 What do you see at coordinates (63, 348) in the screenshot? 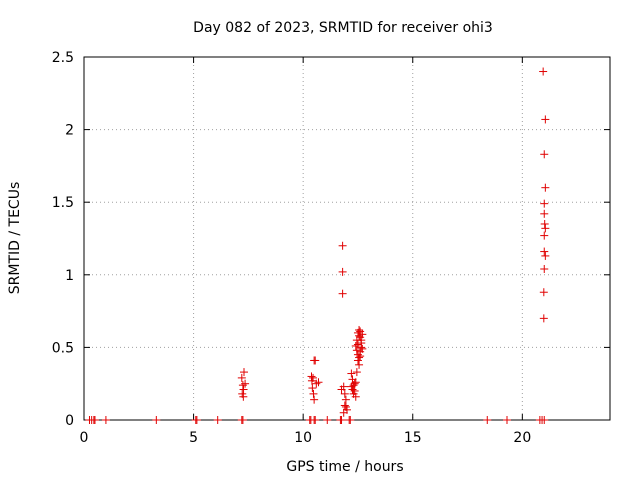
I see `y-tick-label: 0.5` at bounding box center [63, 348].